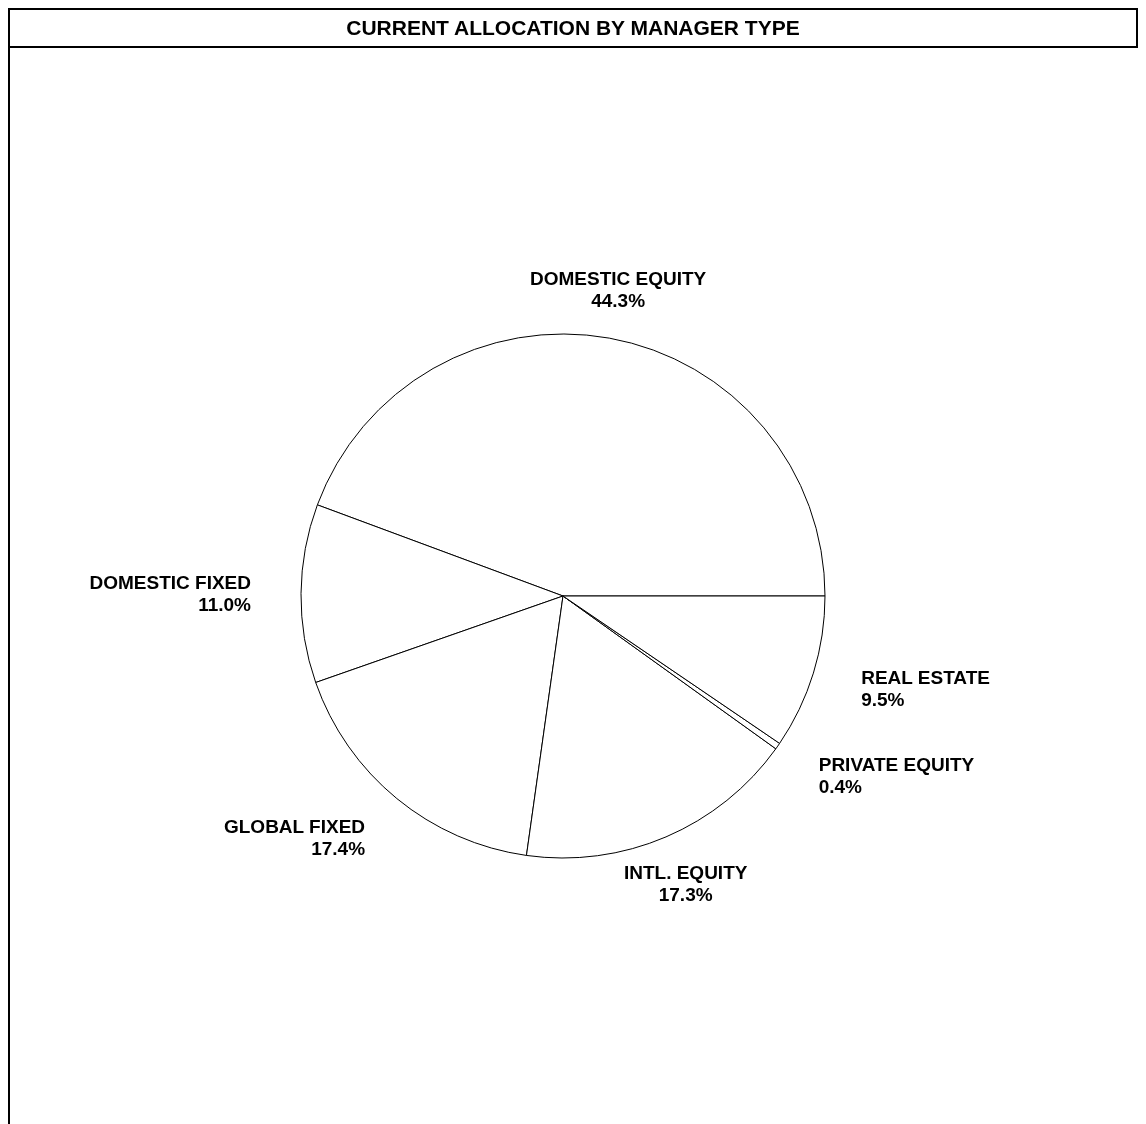 This screenshot has height=1124, width=1146. What do you see at coordinates (338, 849) in the screenshot?
I see `data-label: 17.4%` at bounding box center [338, 849].